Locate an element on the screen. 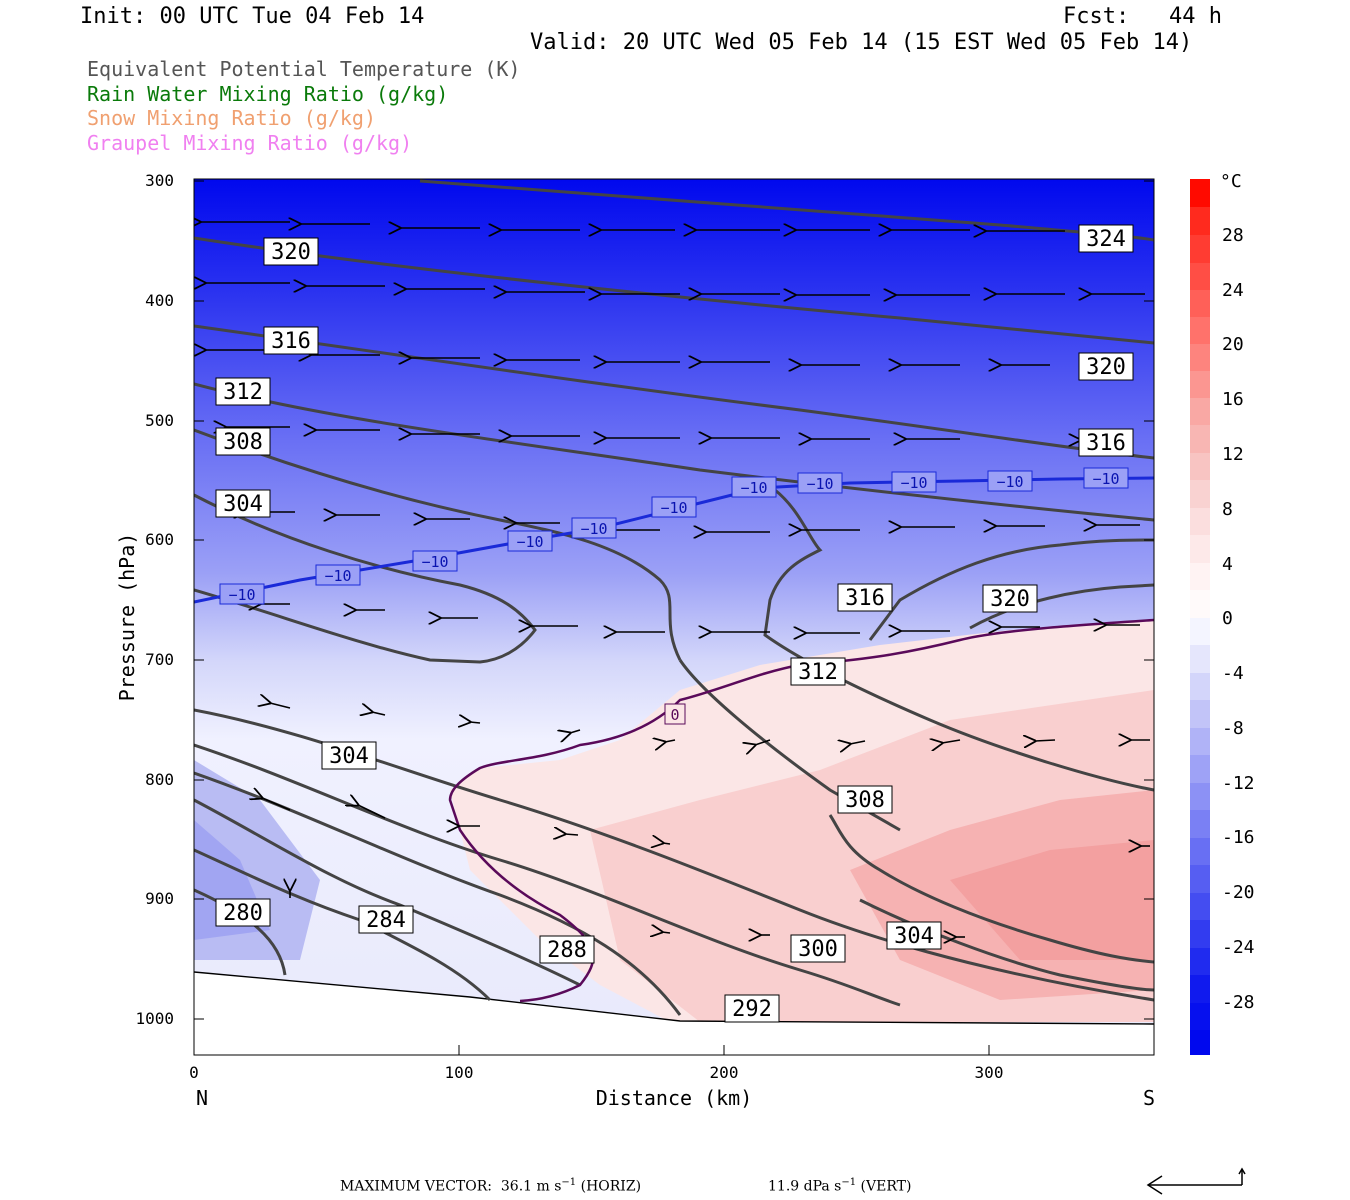 This screenshot has width=1350, height=1200. x-tick-label: 300 is located at coordinates (989, 1072).